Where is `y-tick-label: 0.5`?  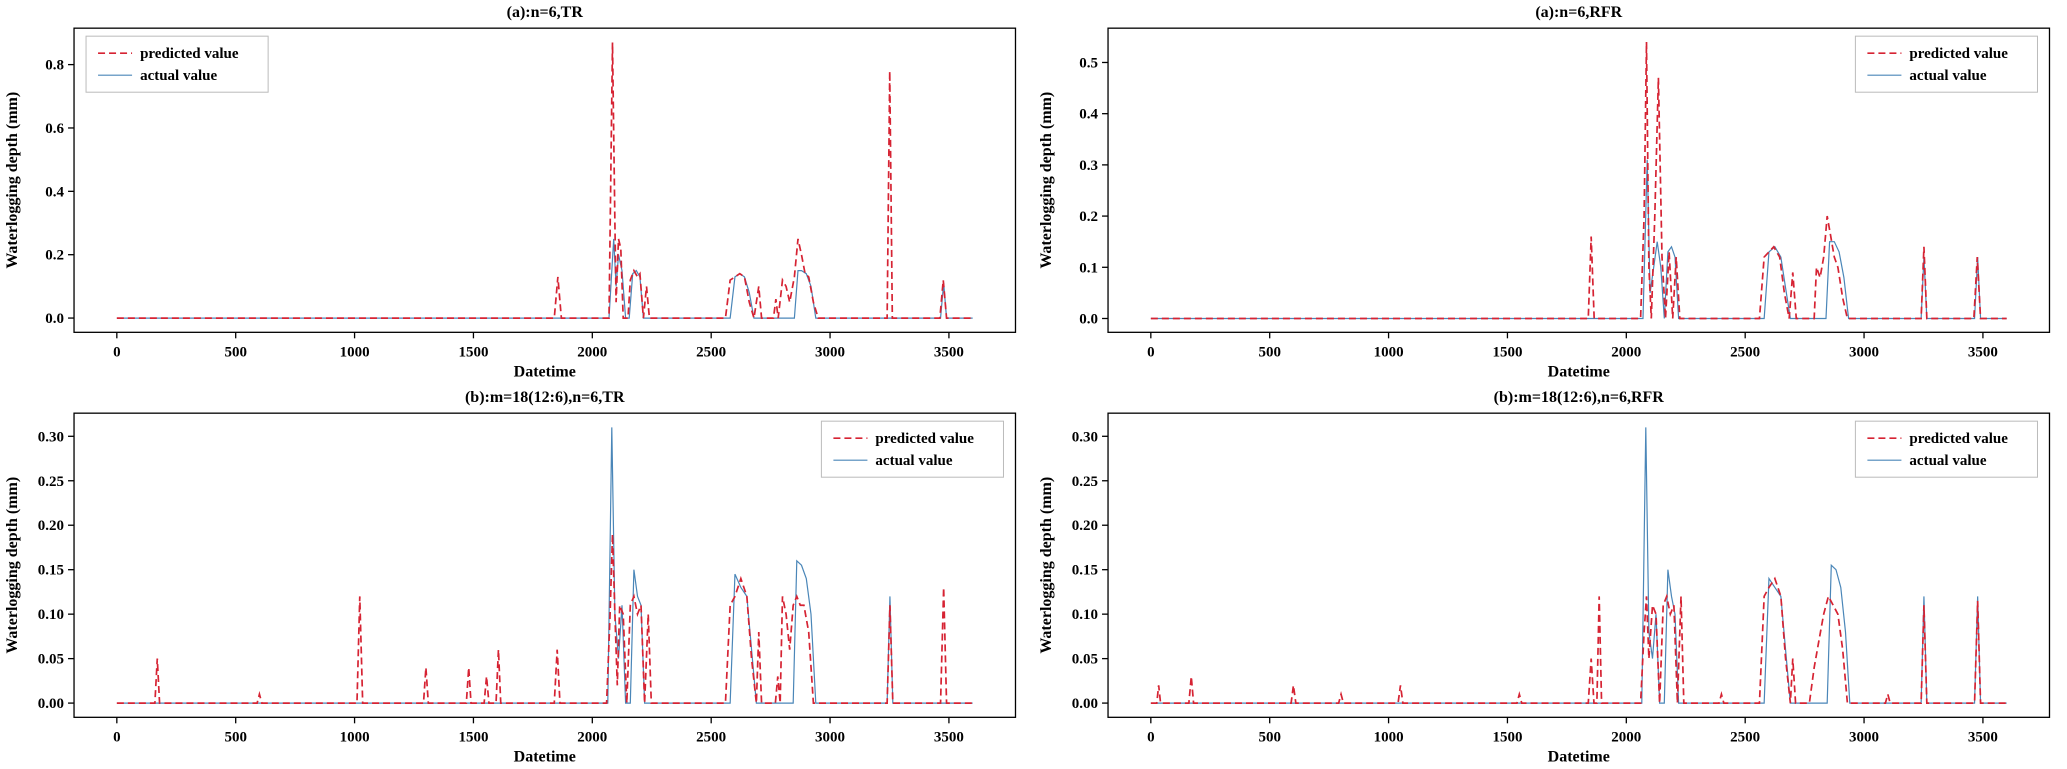 y-tick-label: 0.5 is located at coordinates (1088, 63).